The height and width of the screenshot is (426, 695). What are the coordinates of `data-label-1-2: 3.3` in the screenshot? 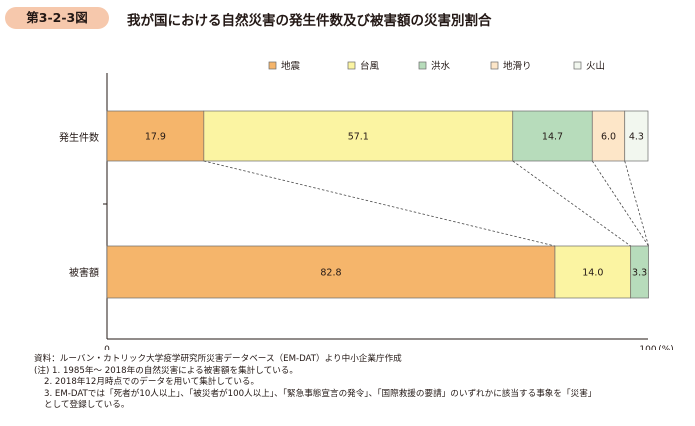 It's located at (639, 273).